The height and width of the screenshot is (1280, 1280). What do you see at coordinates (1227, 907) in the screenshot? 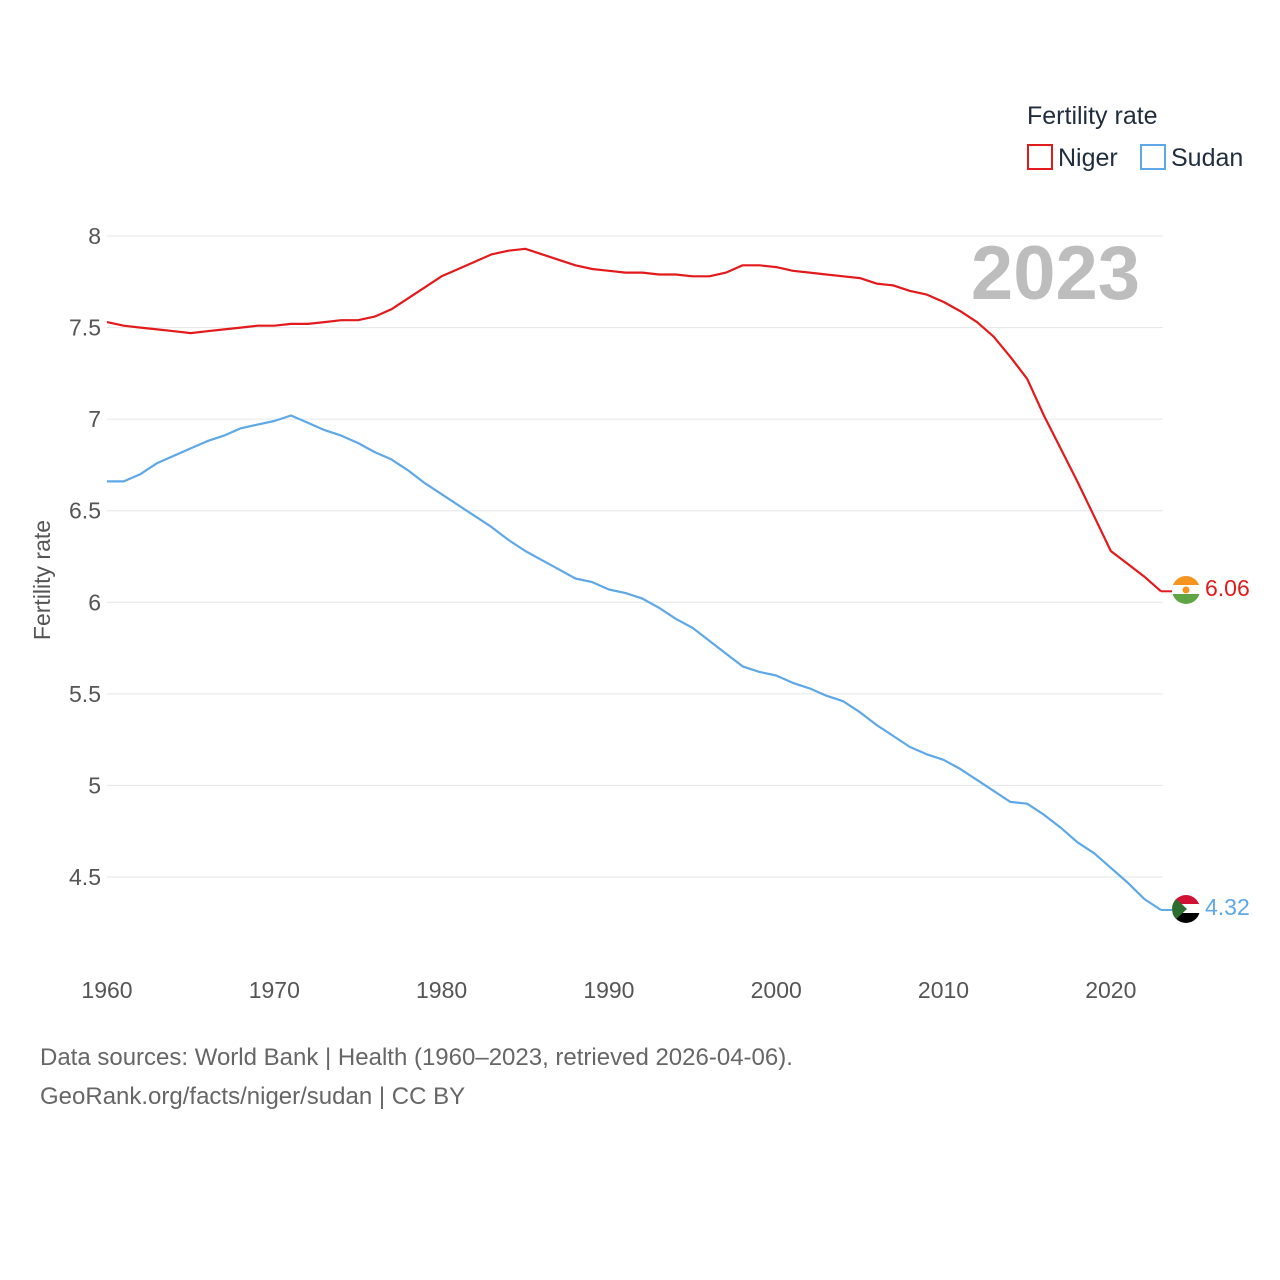
I see `sudan-end-value: 4.32` at bounding box center [1227, 907].